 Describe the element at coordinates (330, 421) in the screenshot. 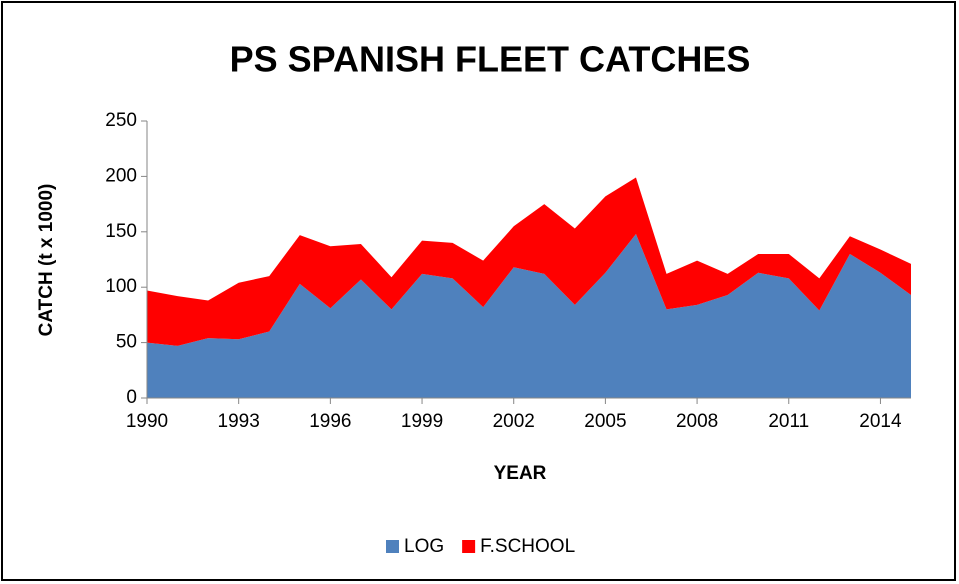

I see `x-tick-label: 1996` at that location.